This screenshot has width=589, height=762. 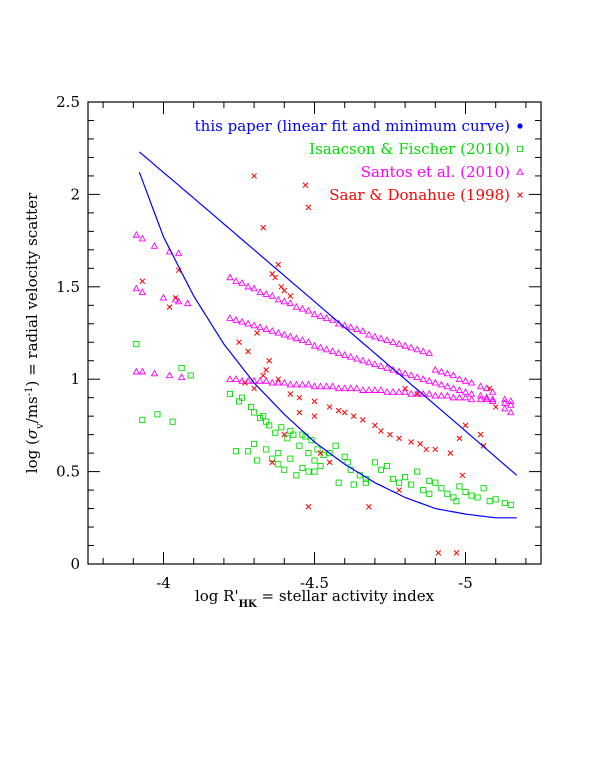 What do you see at coordinates (520, 171) in the screenshot?
I see `legend-santos-marker` at bounding box center [520, 171].